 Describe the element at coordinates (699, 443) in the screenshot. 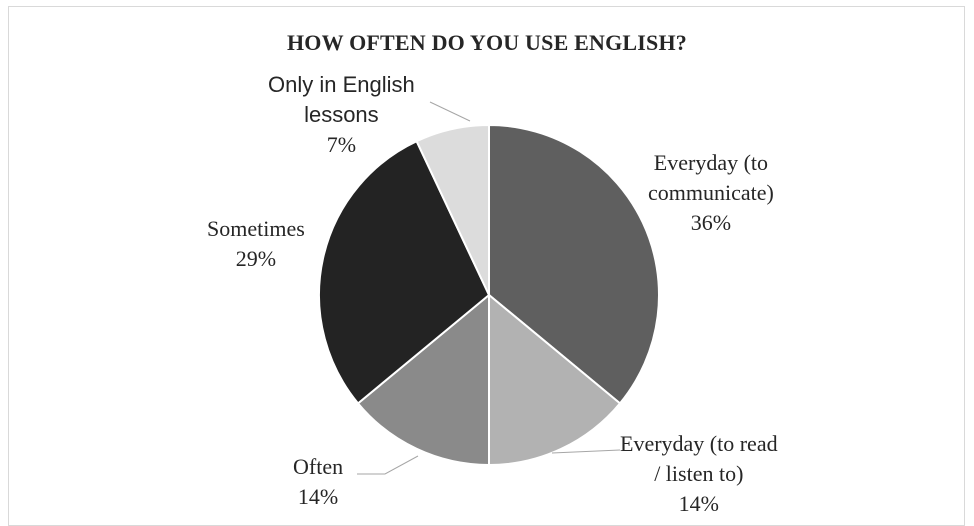

I see `label-line: Everyday (to read` at that location.